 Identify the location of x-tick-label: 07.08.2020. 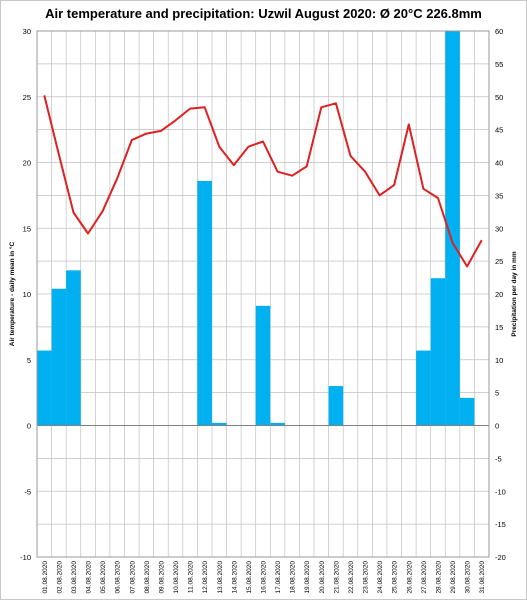
(132, 577).